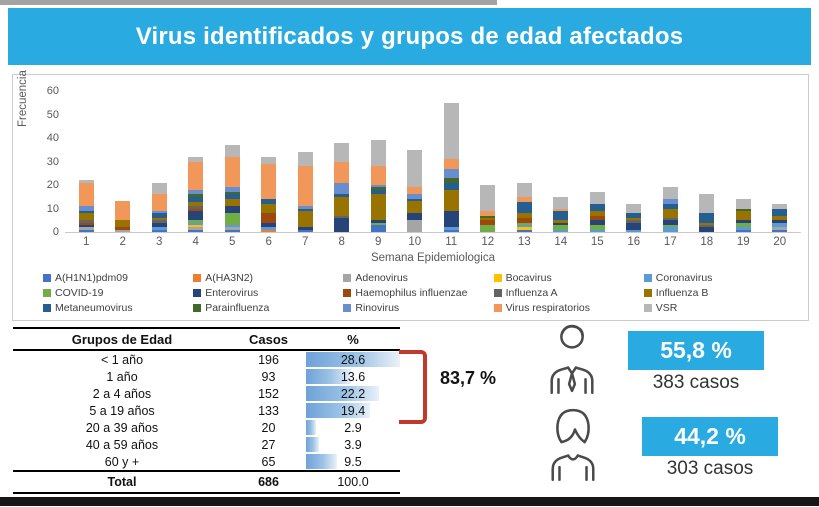  What do you see at coordinates (206, 393) in the screenshot?
I see `table-row: 2 a 4 años 152 22.2` at bounding box center [206, 393].